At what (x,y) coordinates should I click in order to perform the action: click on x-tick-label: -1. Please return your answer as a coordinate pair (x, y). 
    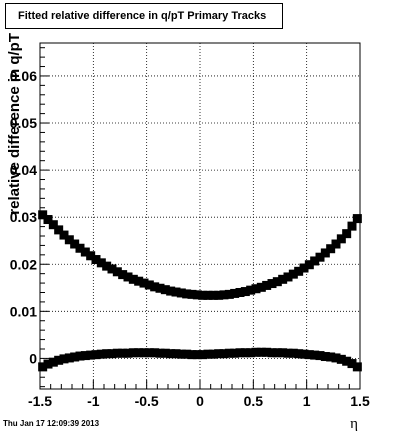
    Looking at the image, I should click on (93, 401).